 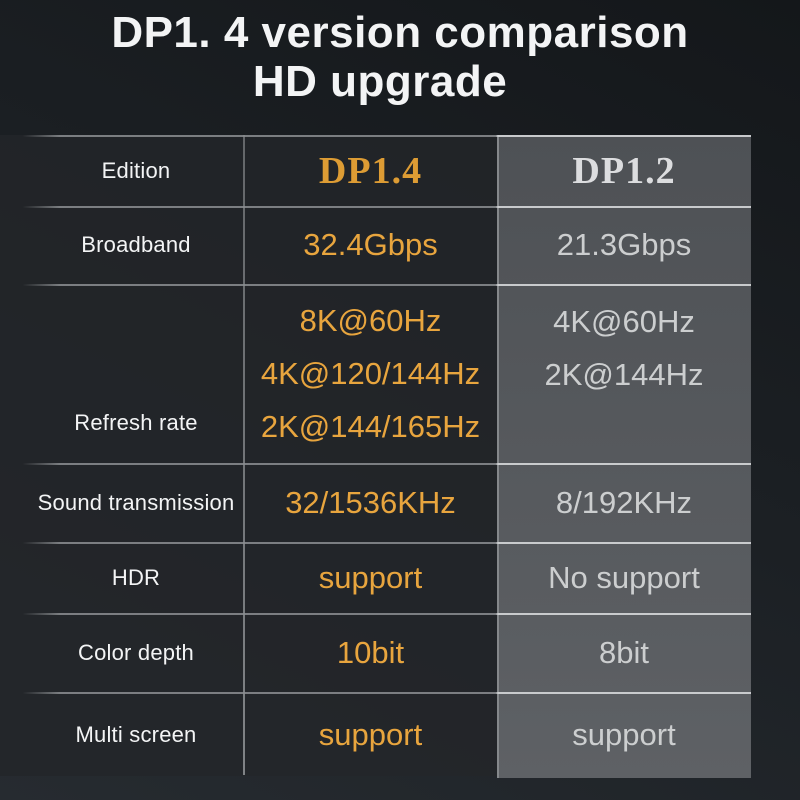 I want to click on dp14-broadband-value: 32.4Gbps, so click(x=370, y=244).